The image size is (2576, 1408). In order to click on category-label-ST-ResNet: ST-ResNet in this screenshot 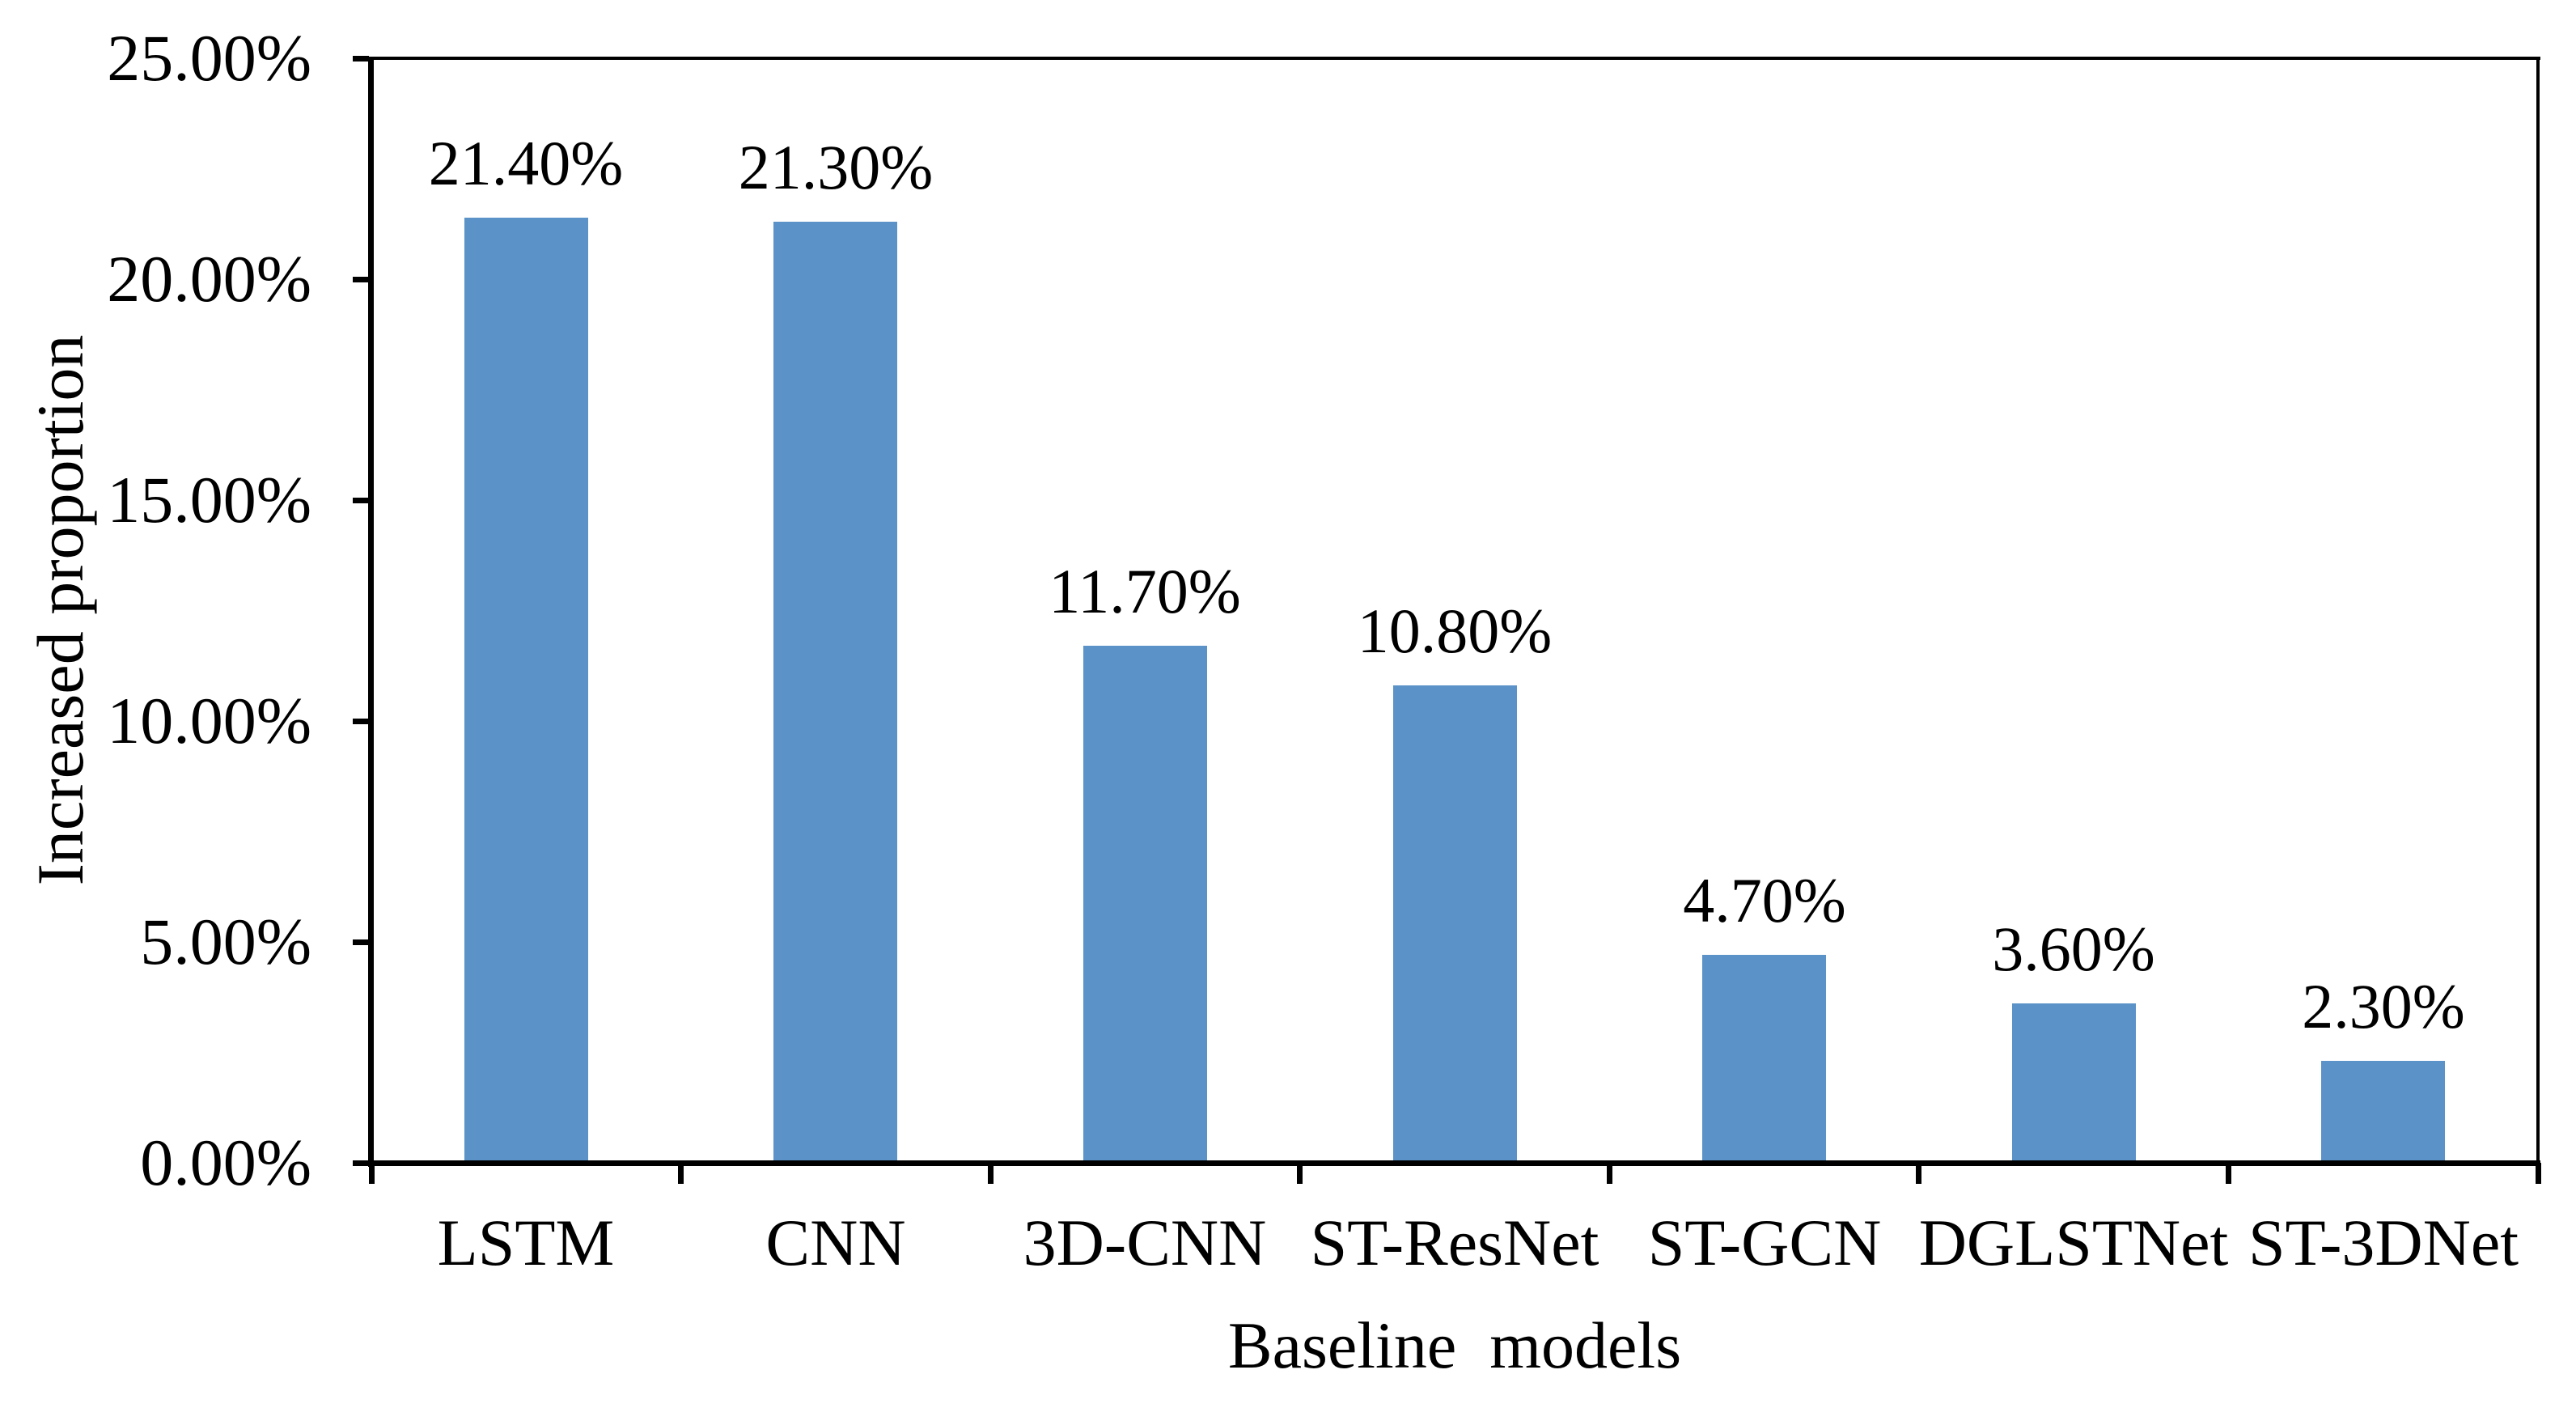, I will do `click(1454, 1242)`.